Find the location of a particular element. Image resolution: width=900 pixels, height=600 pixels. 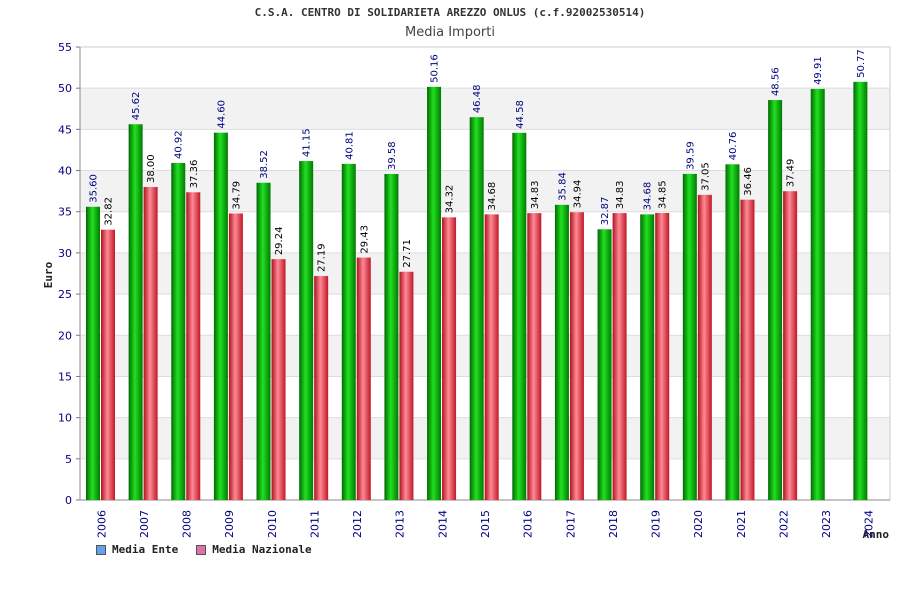

data-label-media-nazionale: 34.94 is located at coordinates (577, 194).